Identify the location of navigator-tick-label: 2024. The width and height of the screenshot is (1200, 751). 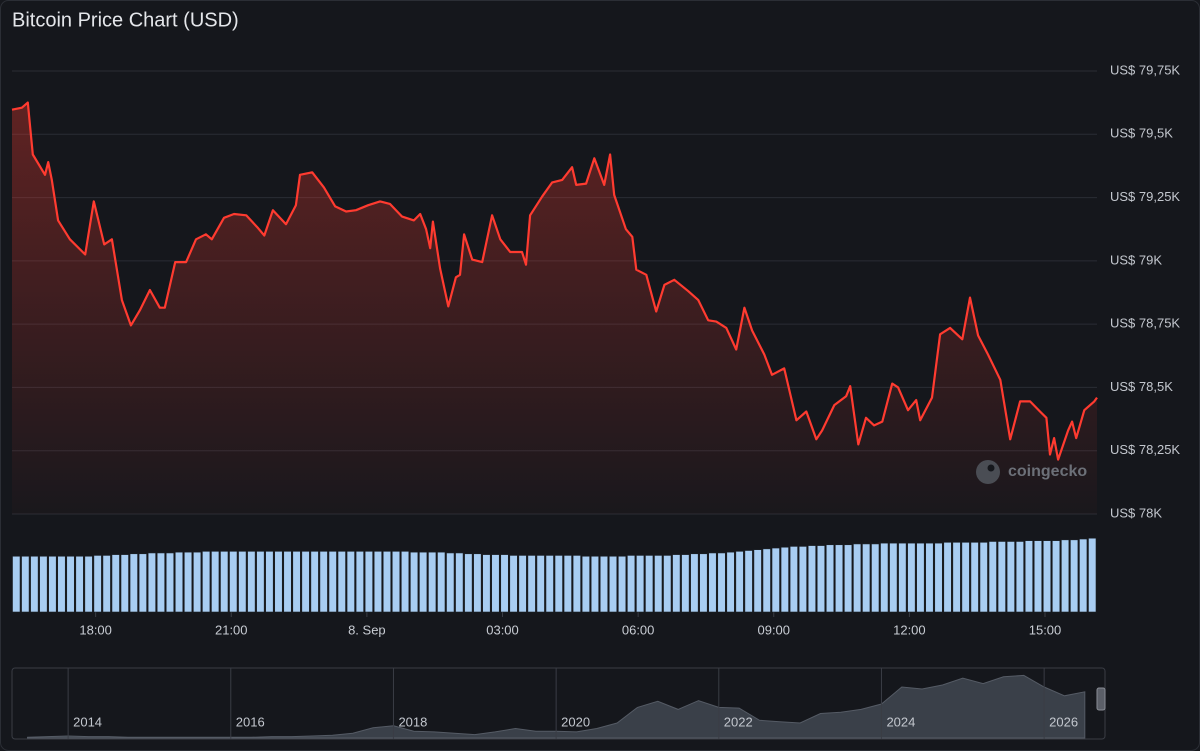
(900, 721).